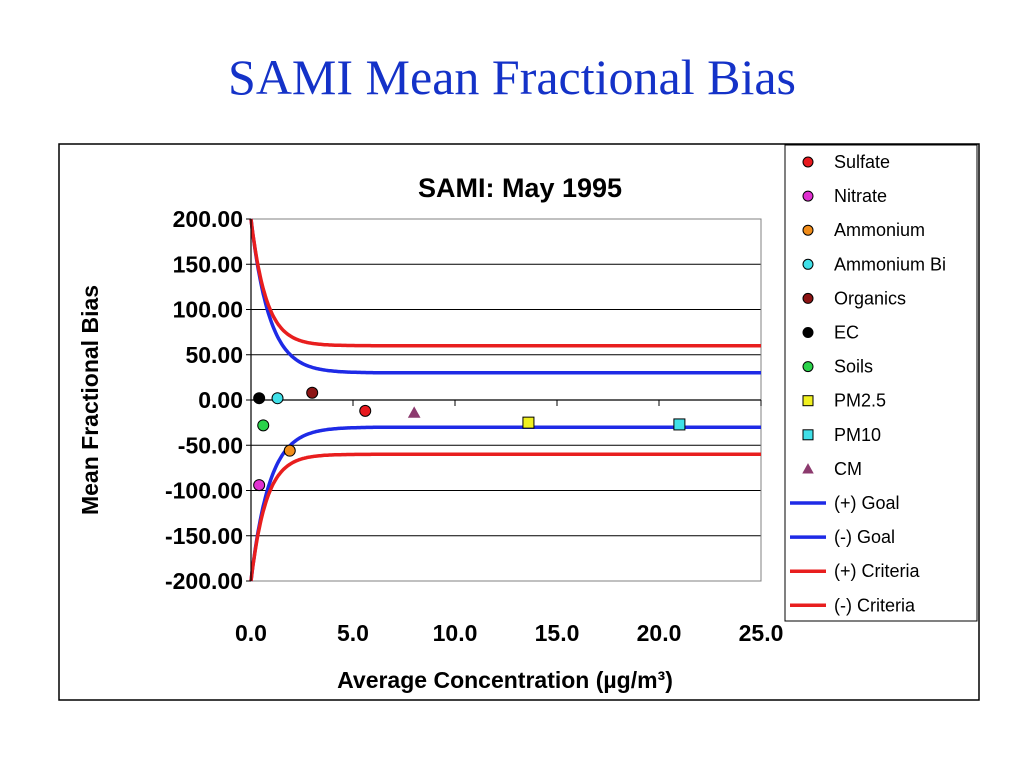  I want to click on chart-title: SAMI: May 1995, so click(520, 188).